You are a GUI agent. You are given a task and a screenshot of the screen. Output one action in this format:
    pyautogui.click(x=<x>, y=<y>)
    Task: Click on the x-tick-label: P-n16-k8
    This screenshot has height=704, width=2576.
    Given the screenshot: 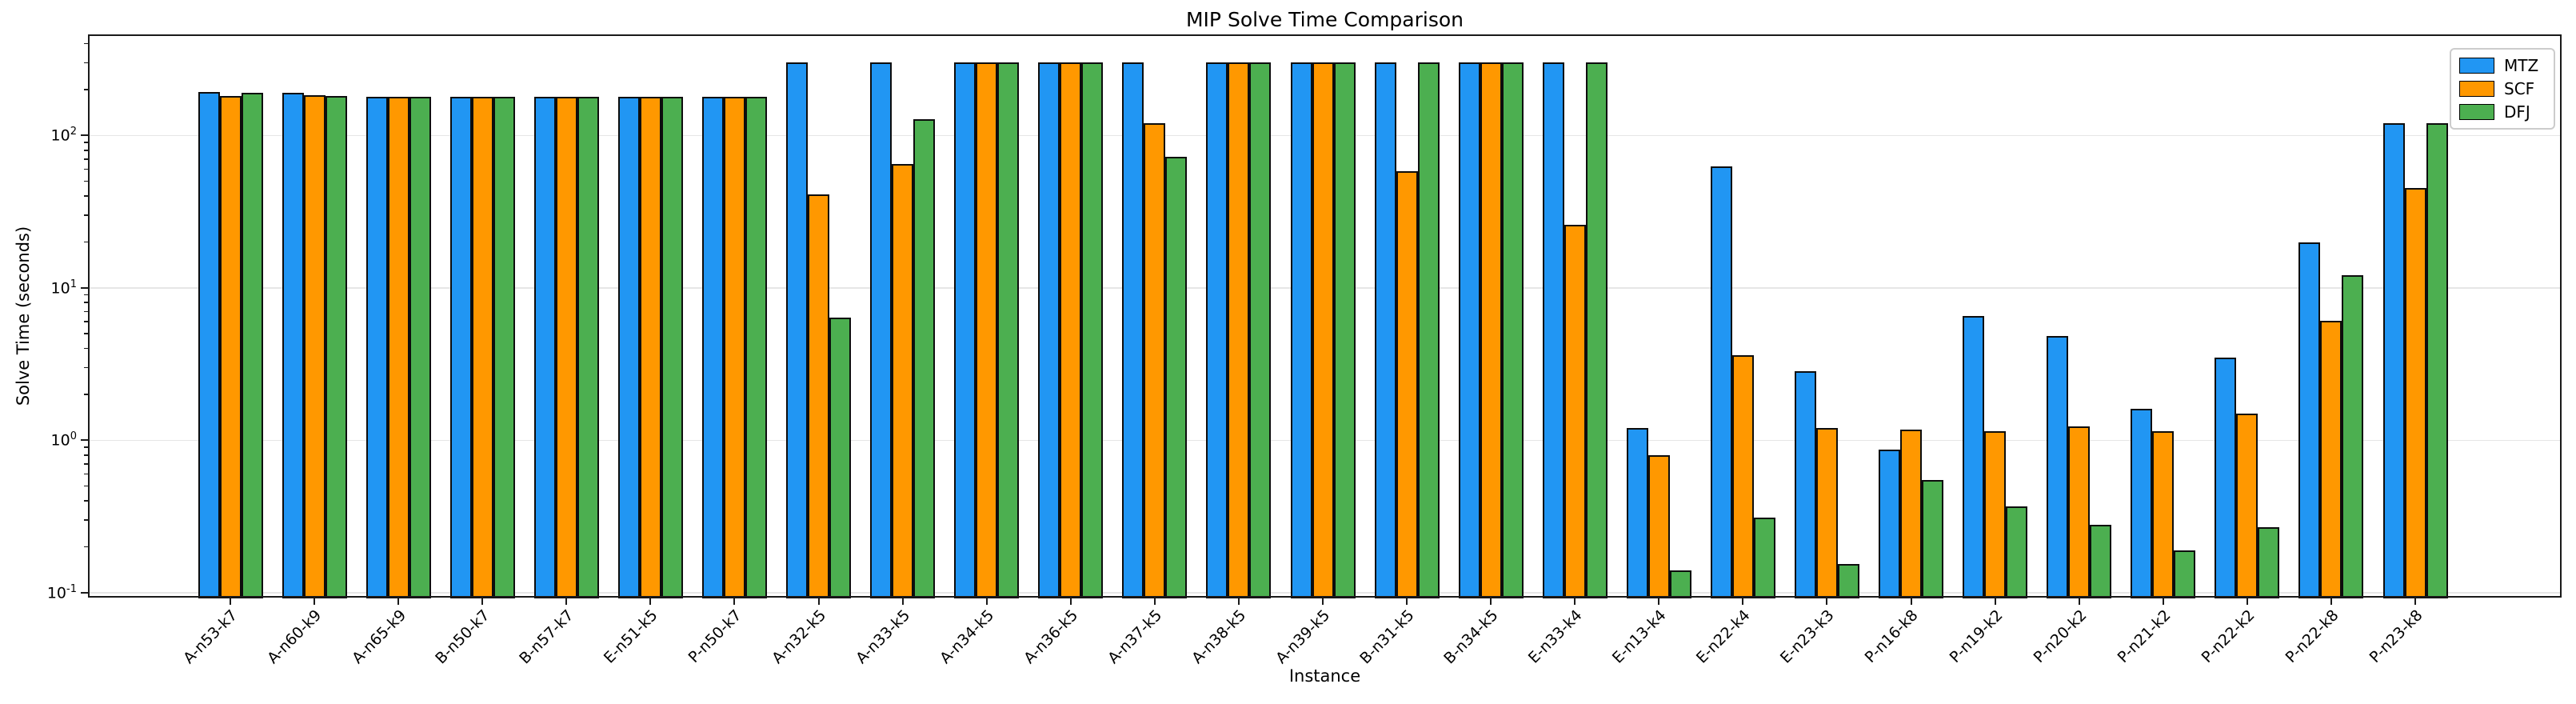 What is the action you would take?
    pyautogui.click(x=1893, y=636)
    